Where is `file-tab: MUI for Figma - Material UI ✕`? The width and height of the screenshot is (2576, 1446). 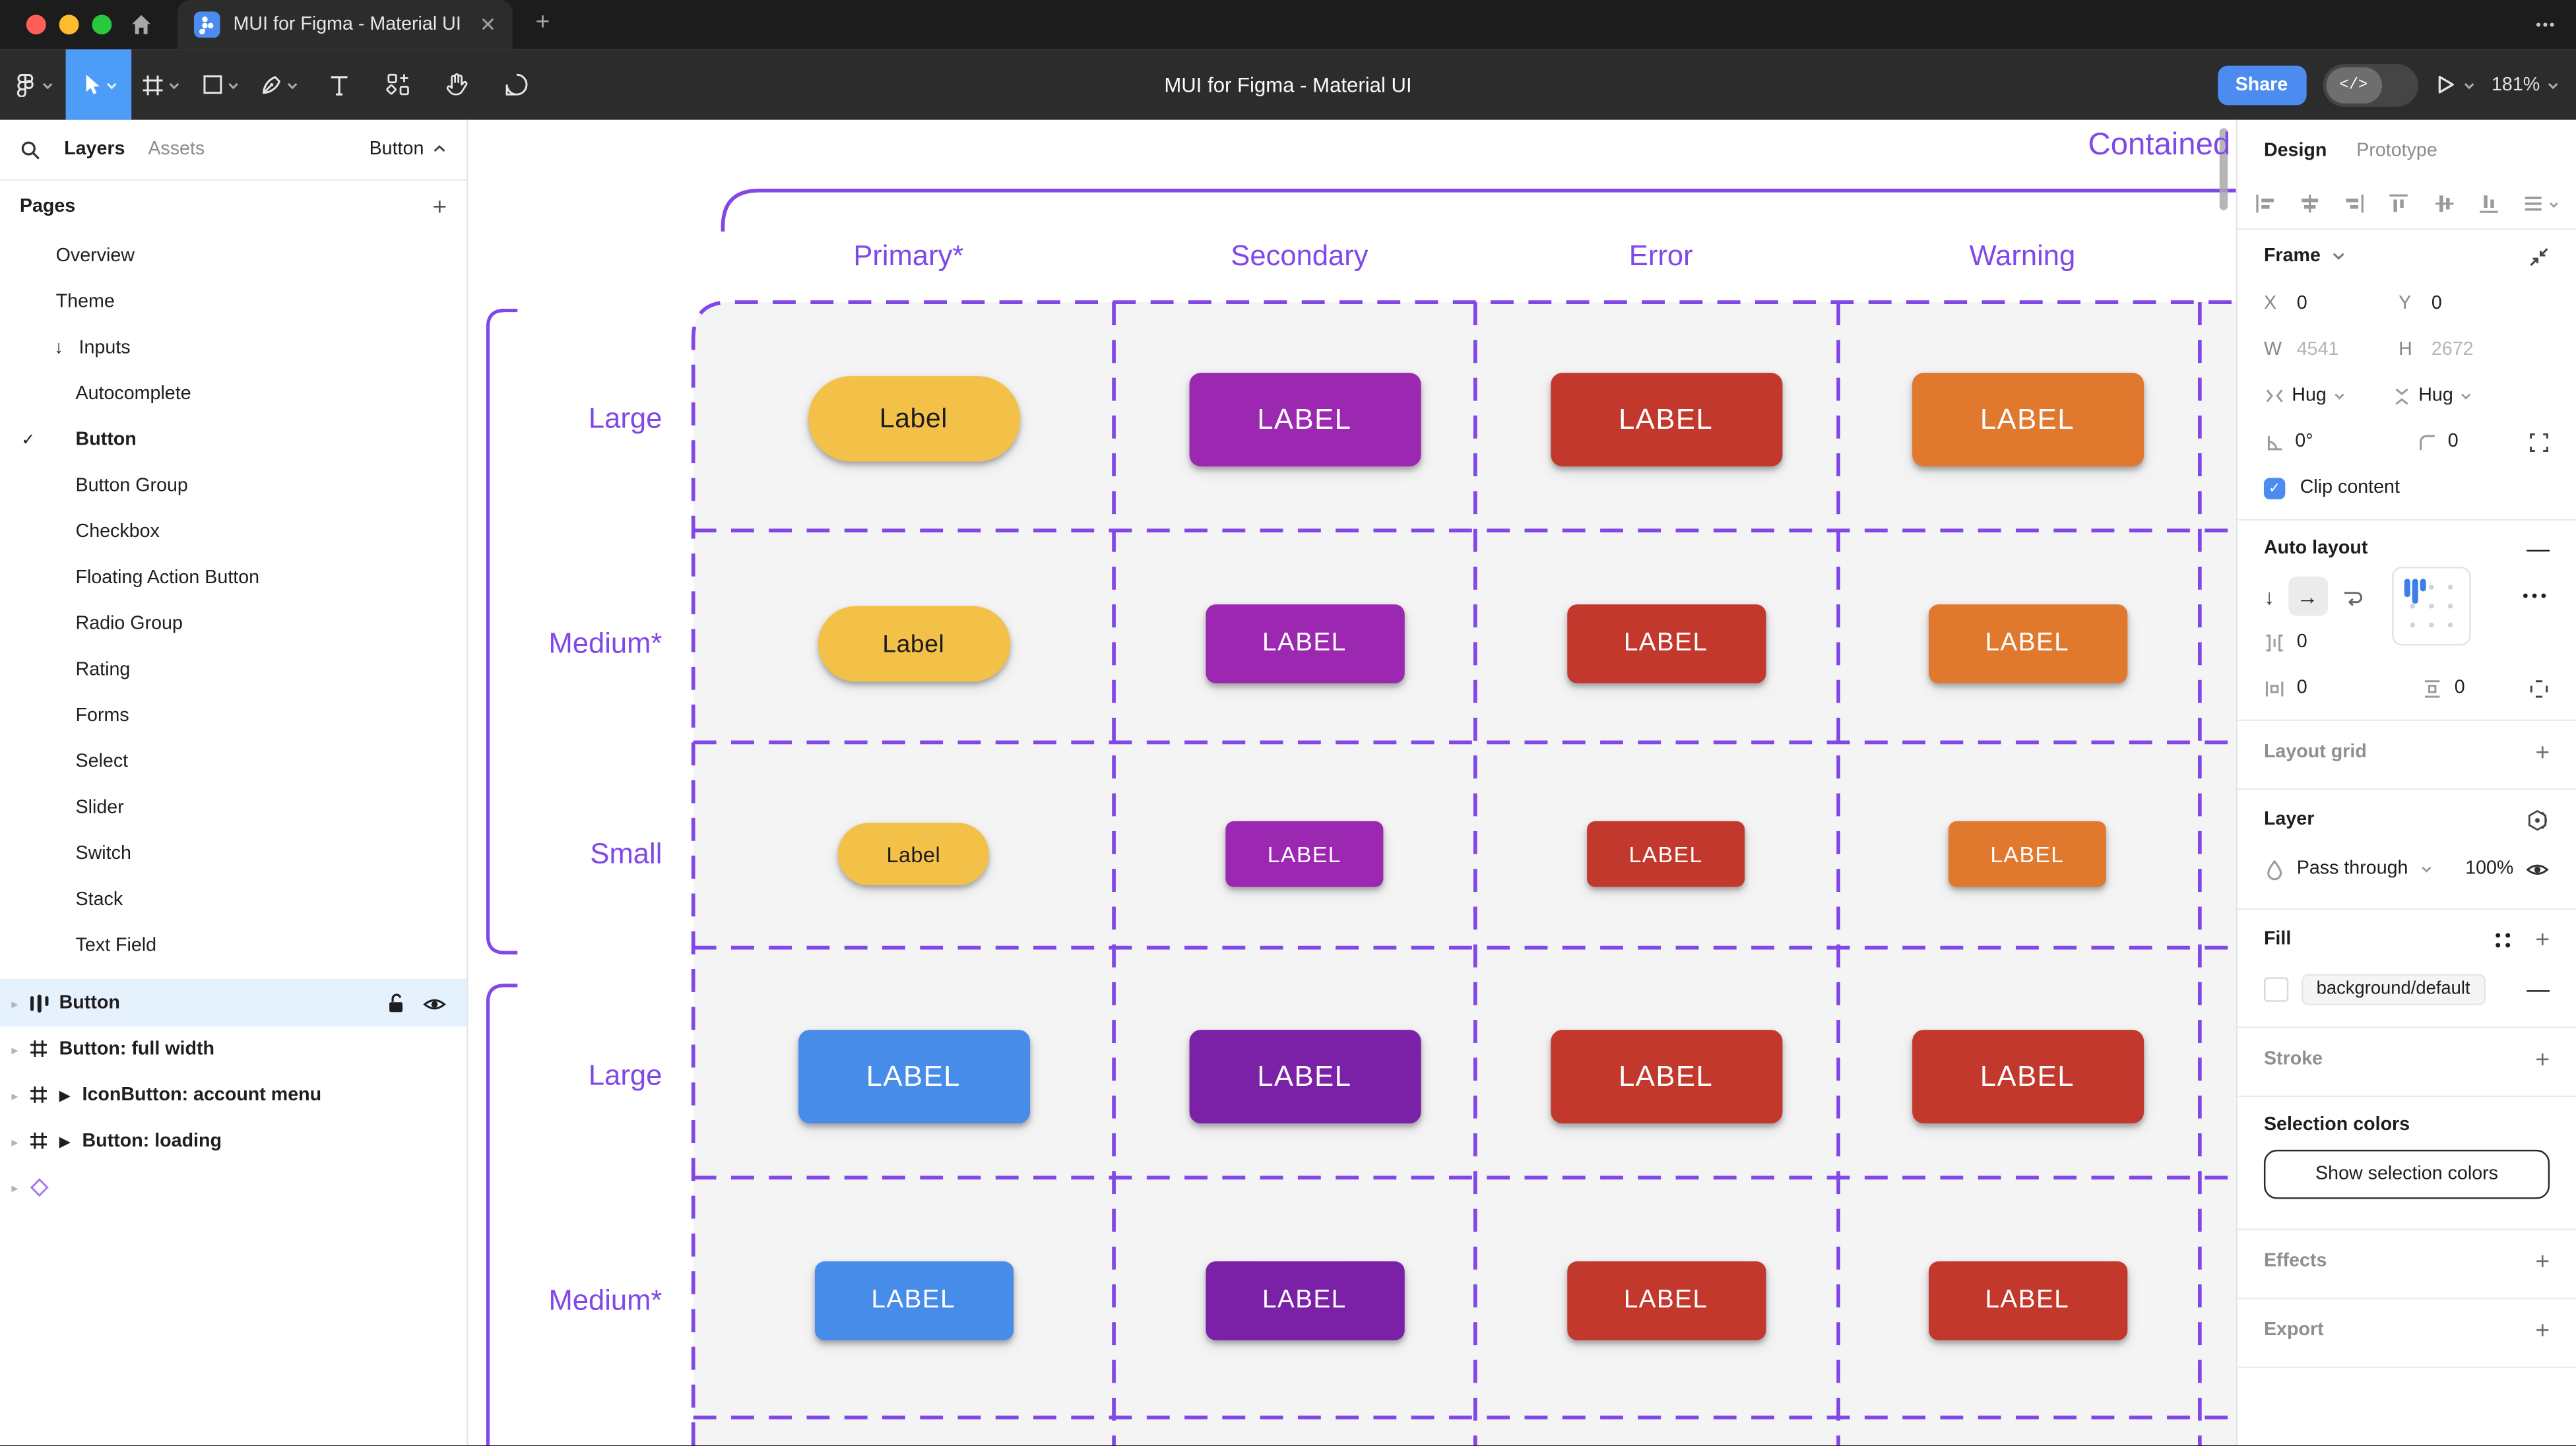
file-tab: MUI for Figma - Material UI ✕ is located at coordinates (345, 24).